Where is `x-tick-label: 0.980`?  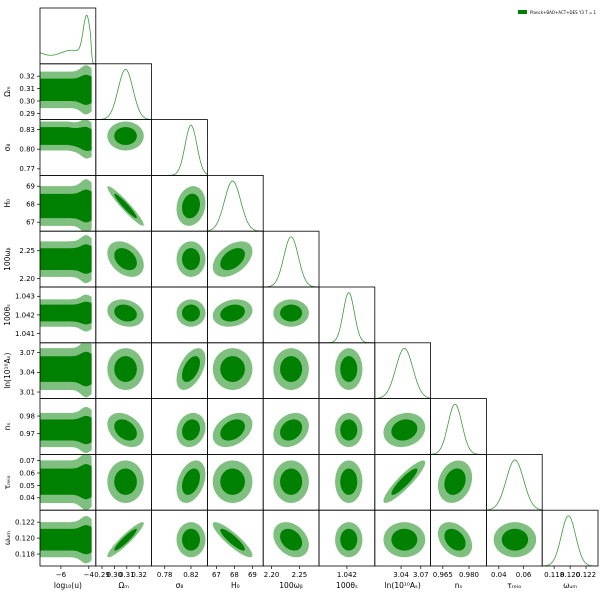
x-tick-label: 0.980 is located at coordinates (469, 575).